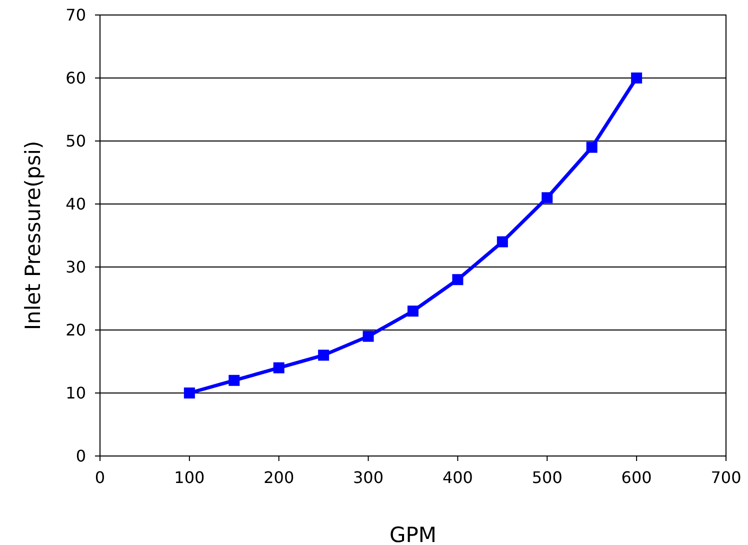  What do you see at coordinates (368, 477) in the screenshot?
I see `x-tick-label: 300` at bounding box center [368, 477].